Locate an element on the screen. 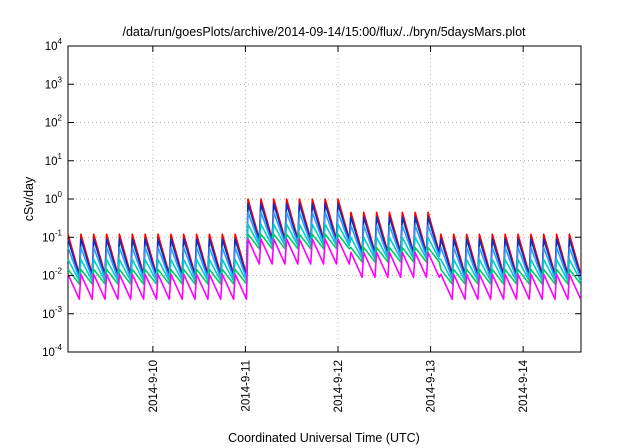 This screenshot has width=640, height=448. y-tick-label: 10⁻² is located at coordinates (52, 275).